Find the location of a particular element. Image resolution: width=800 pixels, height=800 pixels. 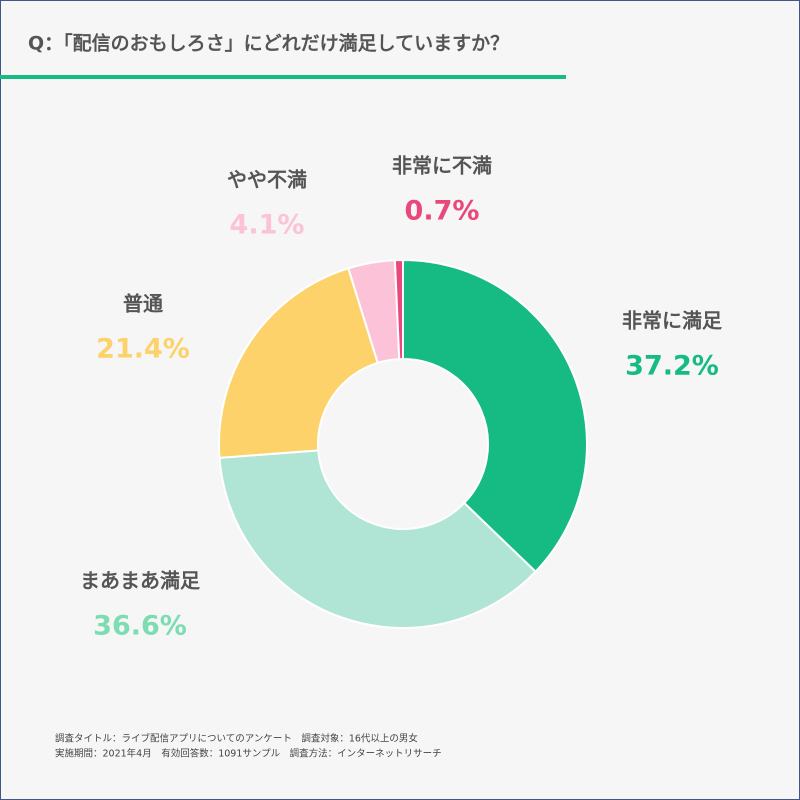

title-underline is located at coordinates (283, 77).